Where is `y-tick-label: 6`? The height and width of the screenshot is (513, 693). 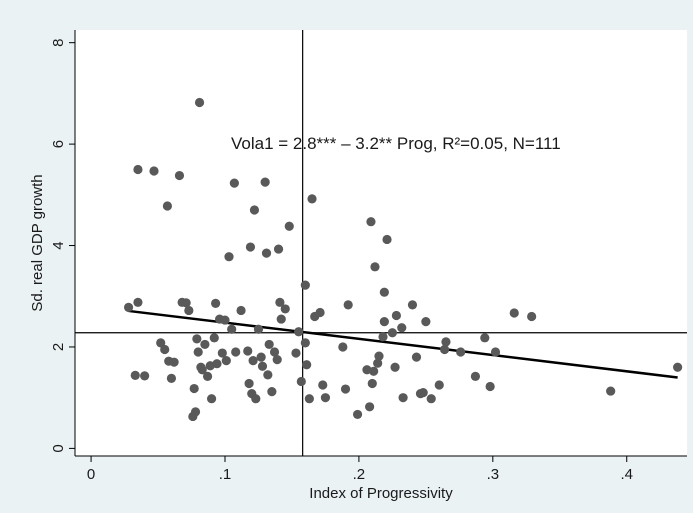 y-tick-label: 6 is located at coordinates (58, 144).